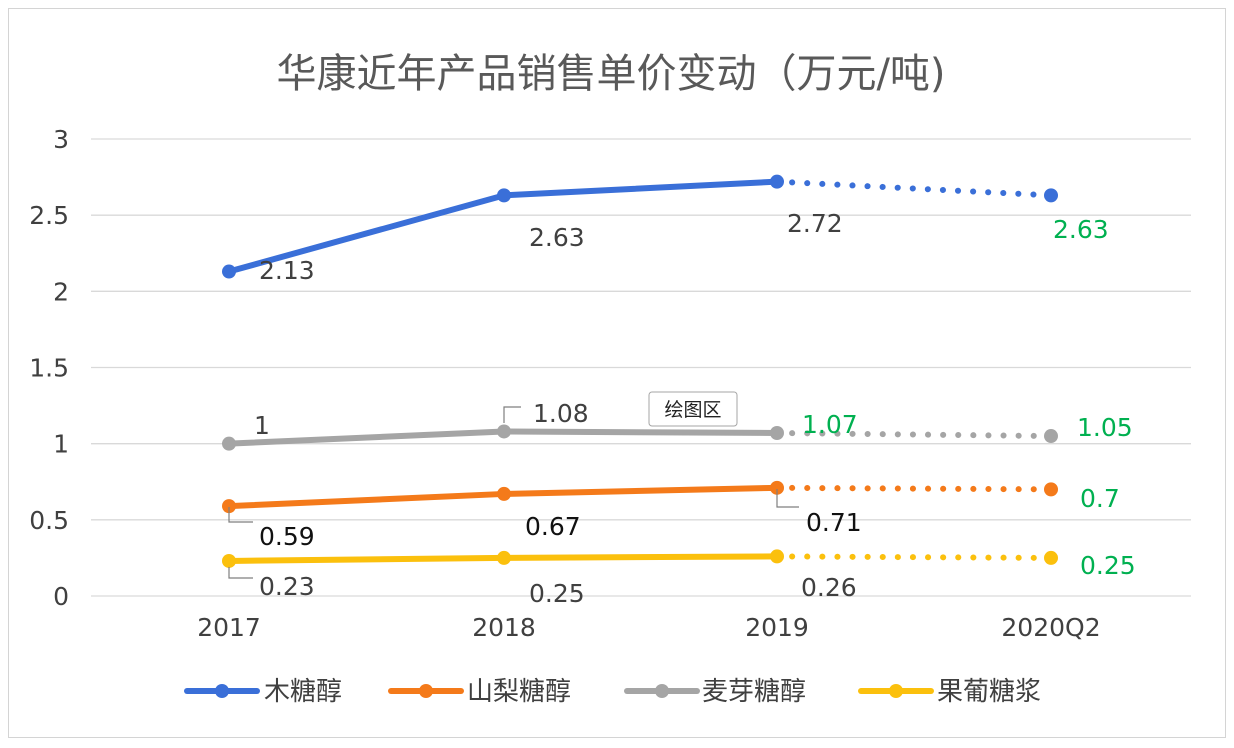 The width and height of the screenshot is (1234, 748). What do you see at coordinates (1050, 627) in the screenshot?
I see `x-tick-label: 2020Q2` at bounding box center [1050, 627].